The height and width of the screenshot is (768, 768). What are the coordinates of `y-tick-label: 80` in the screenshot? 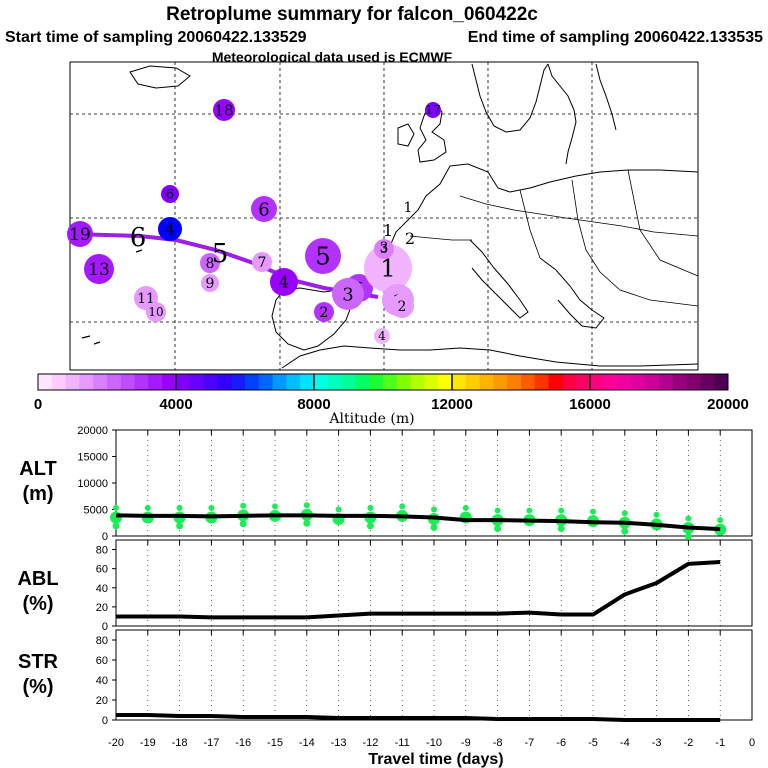 It's located at (102, 551).